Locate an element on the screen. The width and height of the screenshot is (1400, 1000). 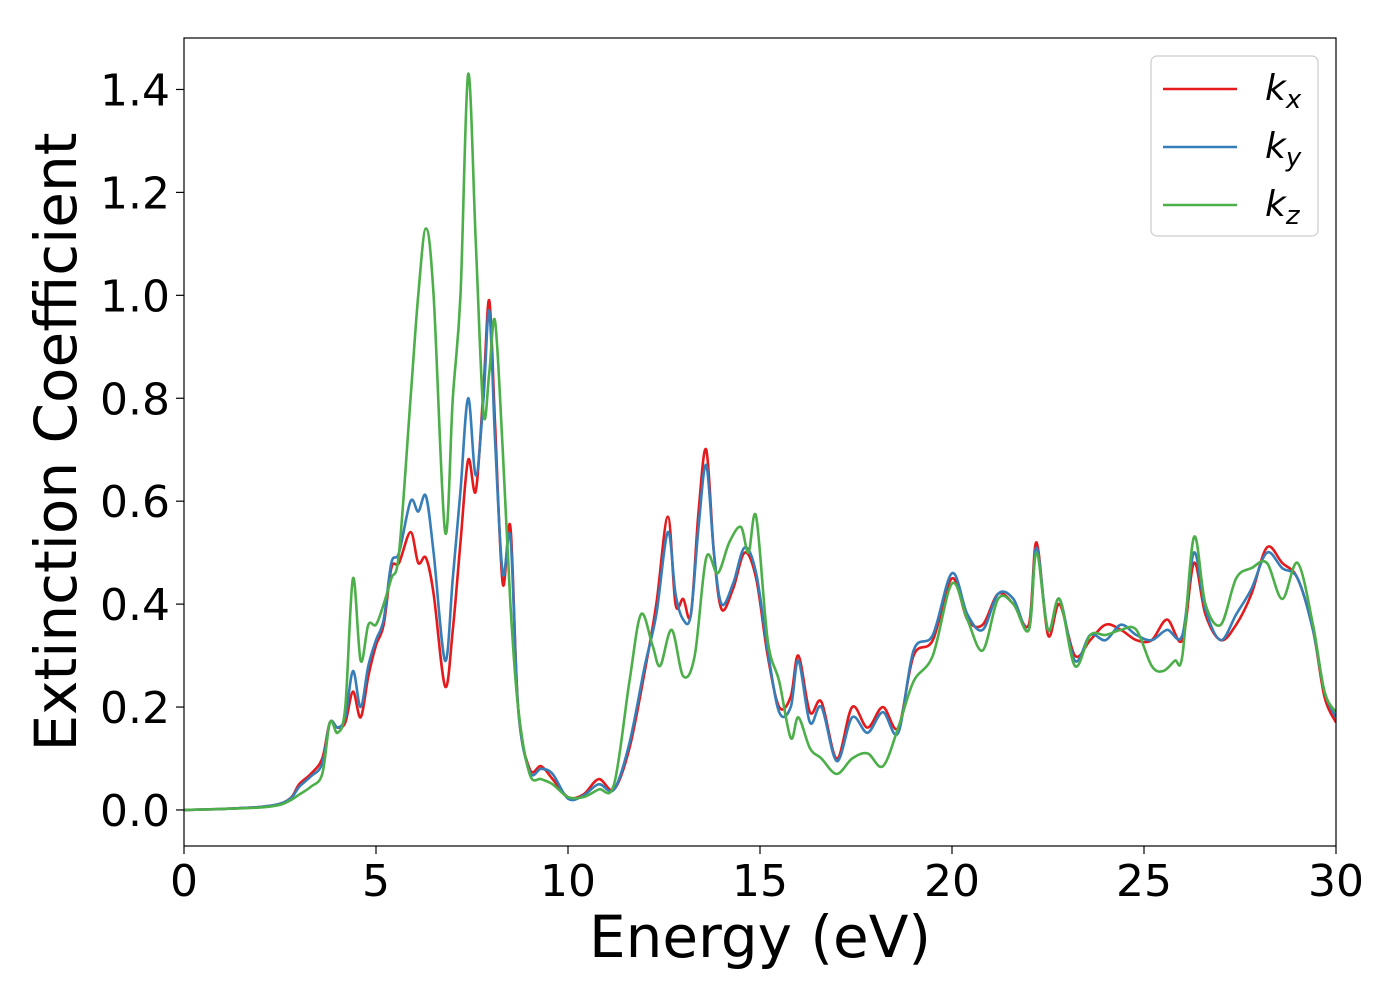
y-tick-label: 0.4 is located at coordinates (135, 605).